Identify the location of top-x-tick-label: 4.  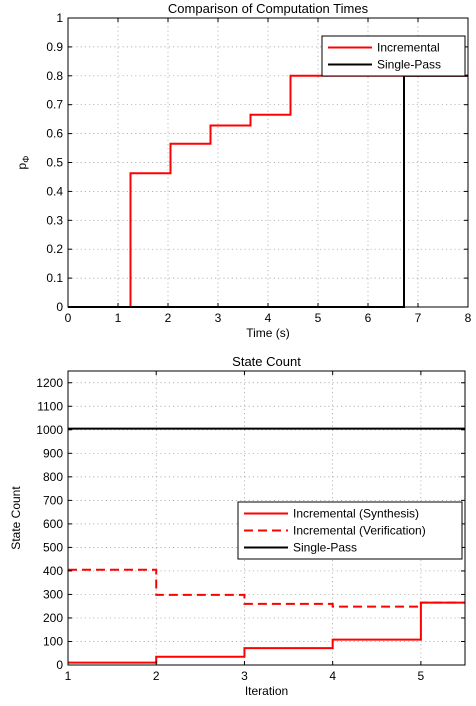
(268, 318).